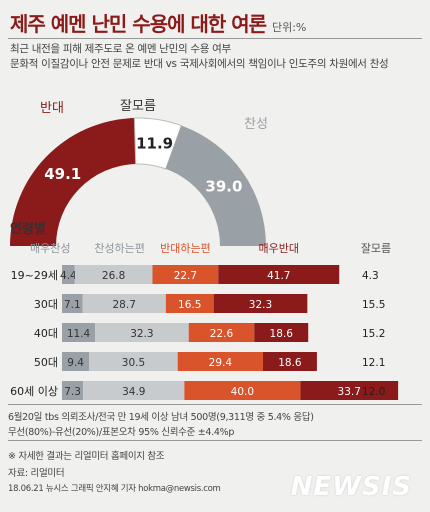  What do you see at coordinates (46, 362) in the screenshot?
I see `age-category-label: 50대` at bounding box center [46, 362].